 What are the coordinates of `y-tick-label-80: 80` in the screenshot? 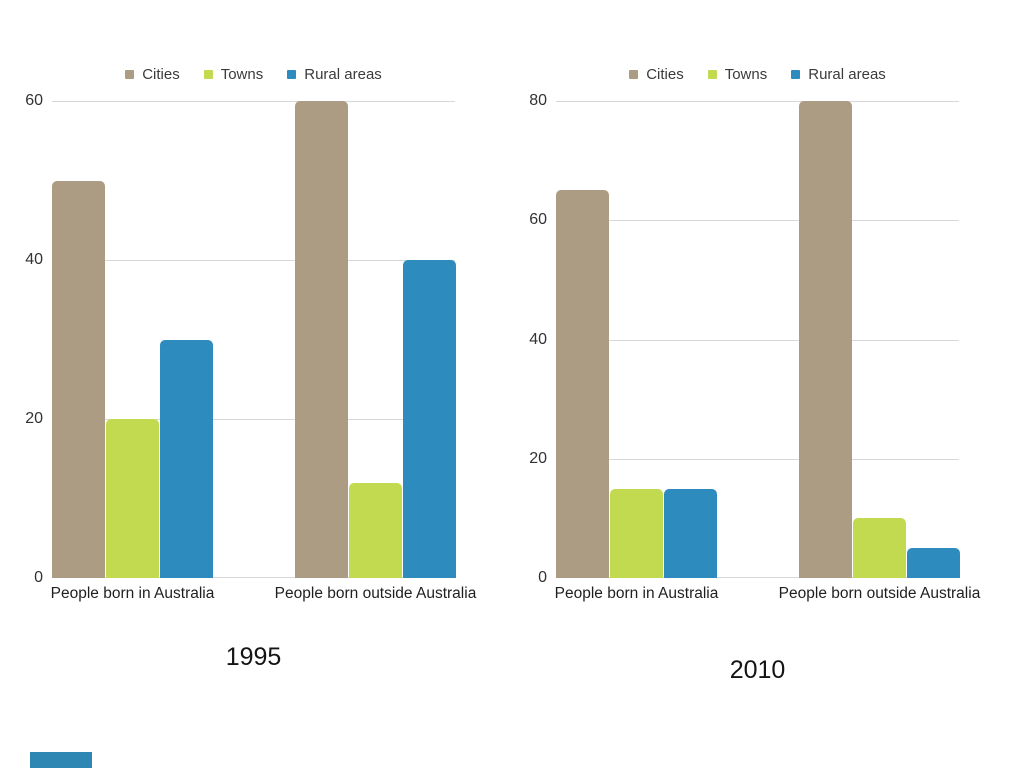 It's located at (538, 100).